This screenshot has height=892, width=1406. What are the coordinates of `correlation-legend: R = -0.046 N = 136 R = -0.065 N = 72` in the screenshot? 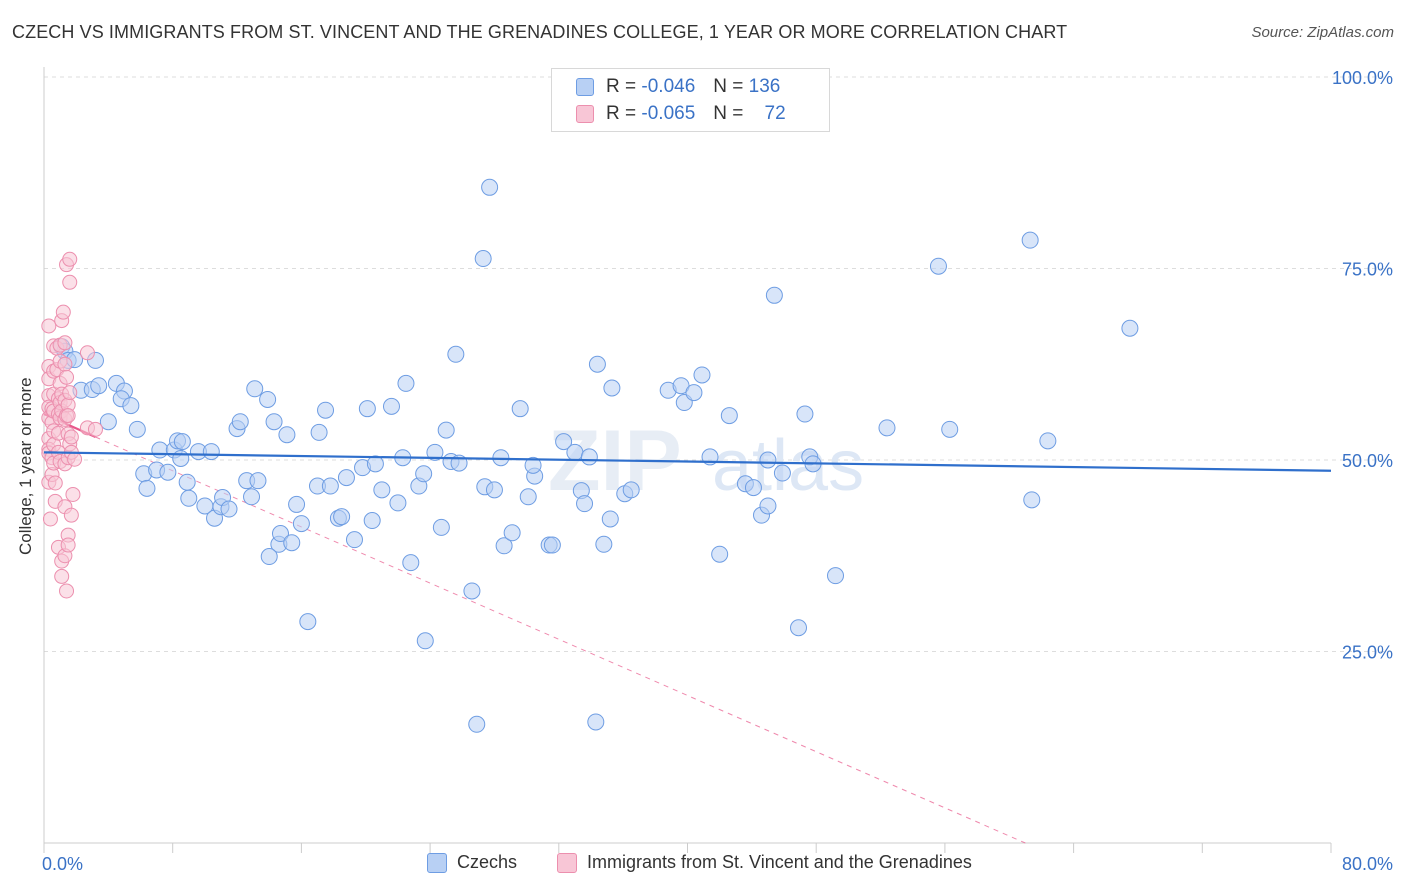 It's located at (690, 100).